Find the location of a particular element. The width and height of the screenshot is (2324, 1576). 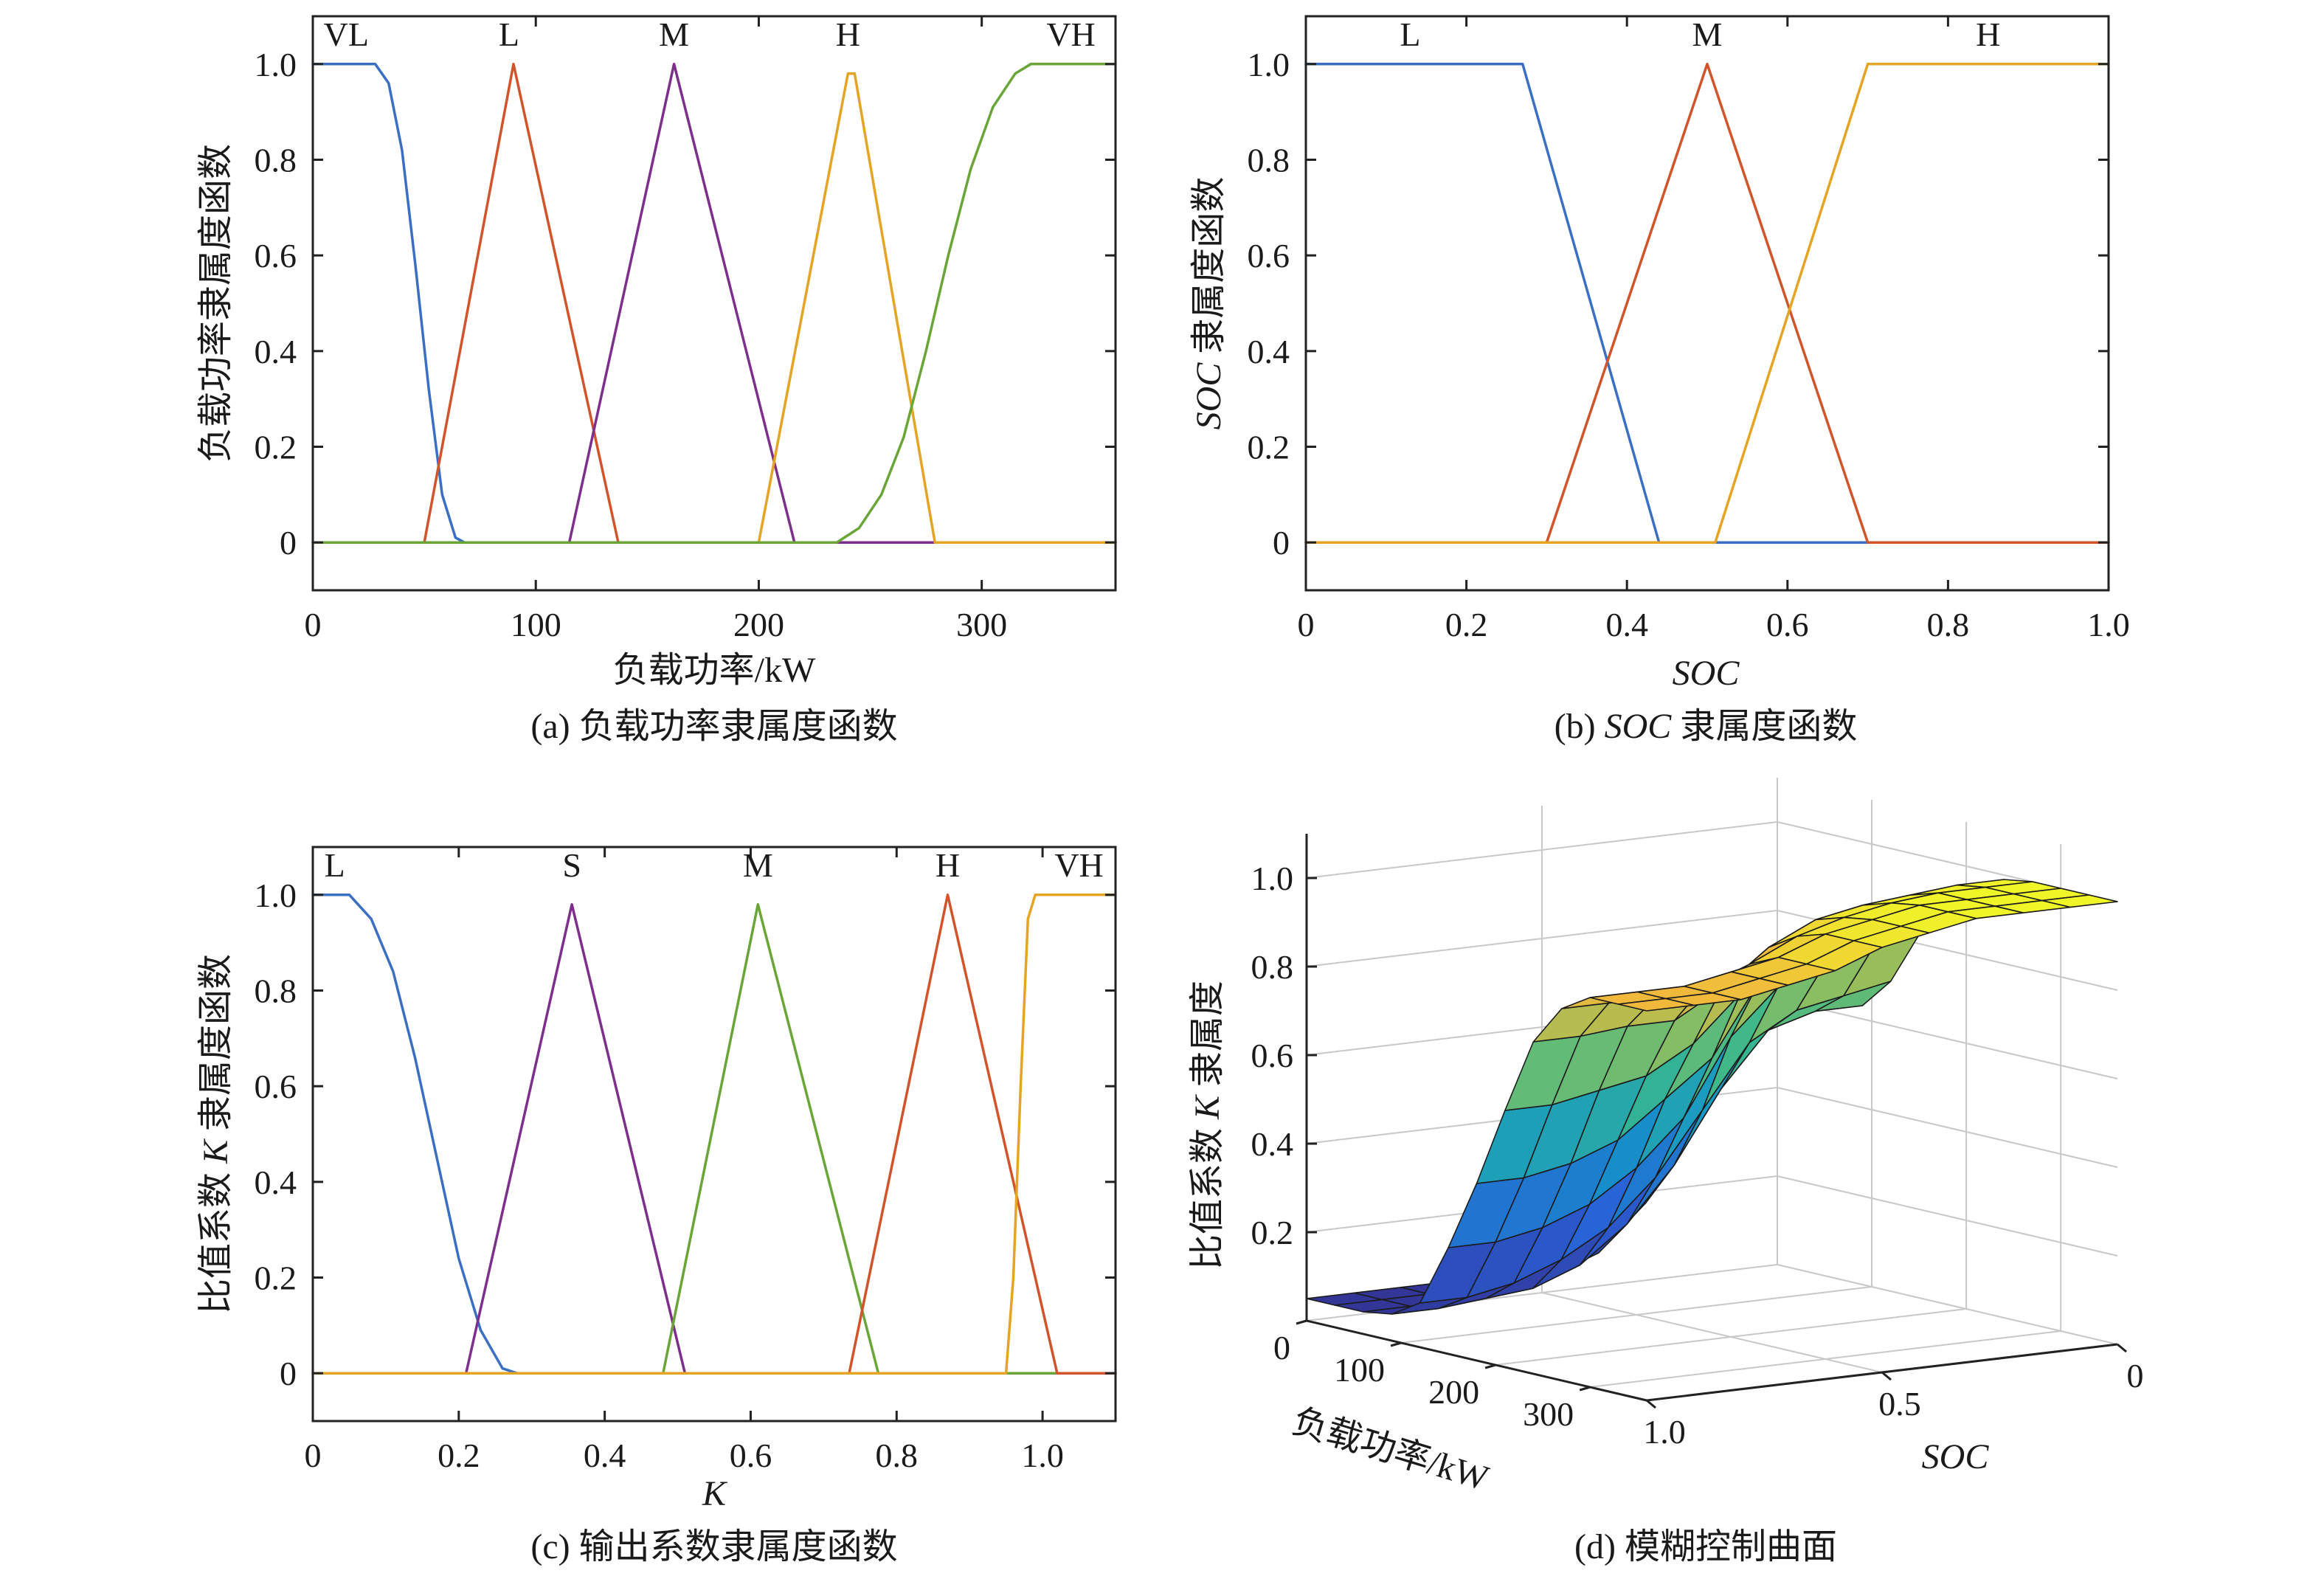

panel-c-label-m: M is located at coordinates (758, 865).